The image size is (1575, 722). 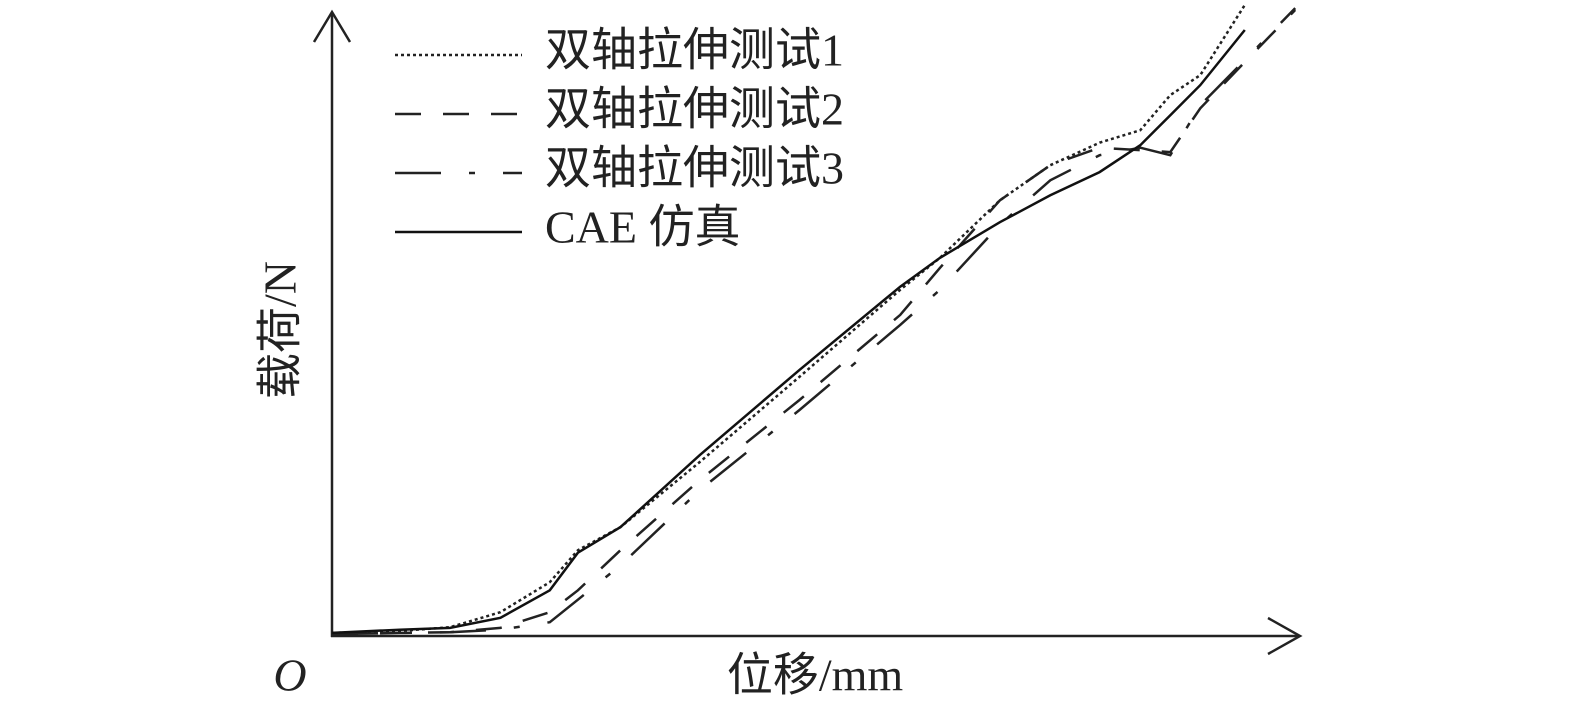 What do you see at coordinates (332, 26) in the screenshot?
I see `y-axis-arrow` at bounding box center [332, 26].